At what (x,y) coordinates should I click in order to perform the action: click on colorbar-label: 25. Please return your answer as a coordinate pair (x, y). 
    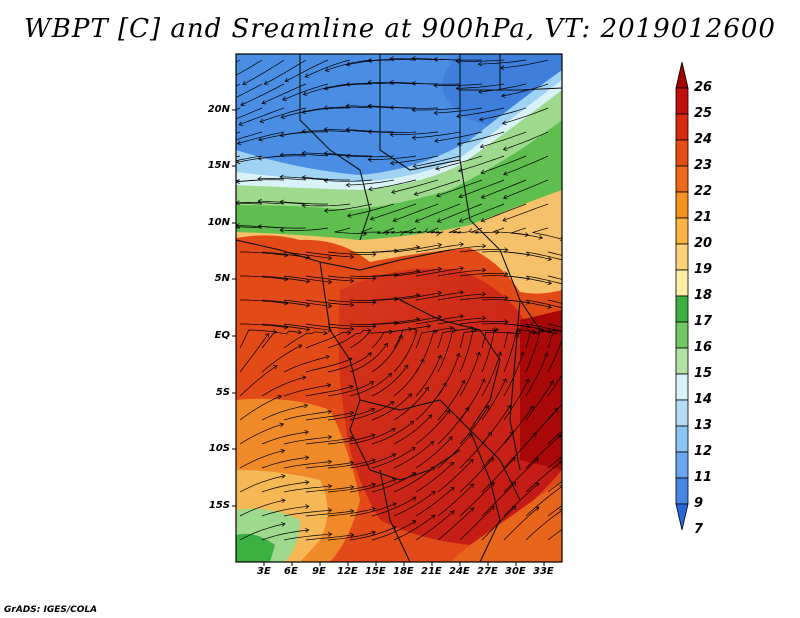
    Looking at the image, I should click on (703, 113).